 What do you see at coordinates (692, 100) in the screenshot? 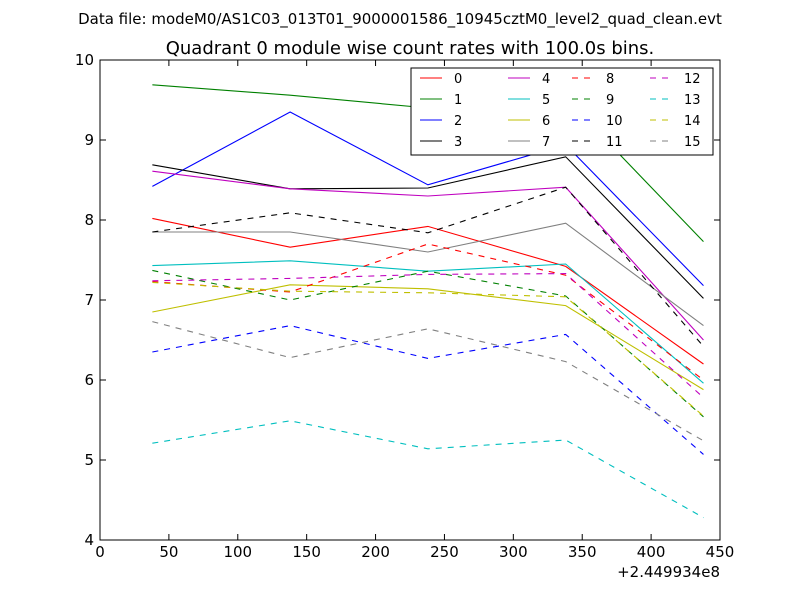
I see `legend-label-13: 13` at bounding box center [692, 100].